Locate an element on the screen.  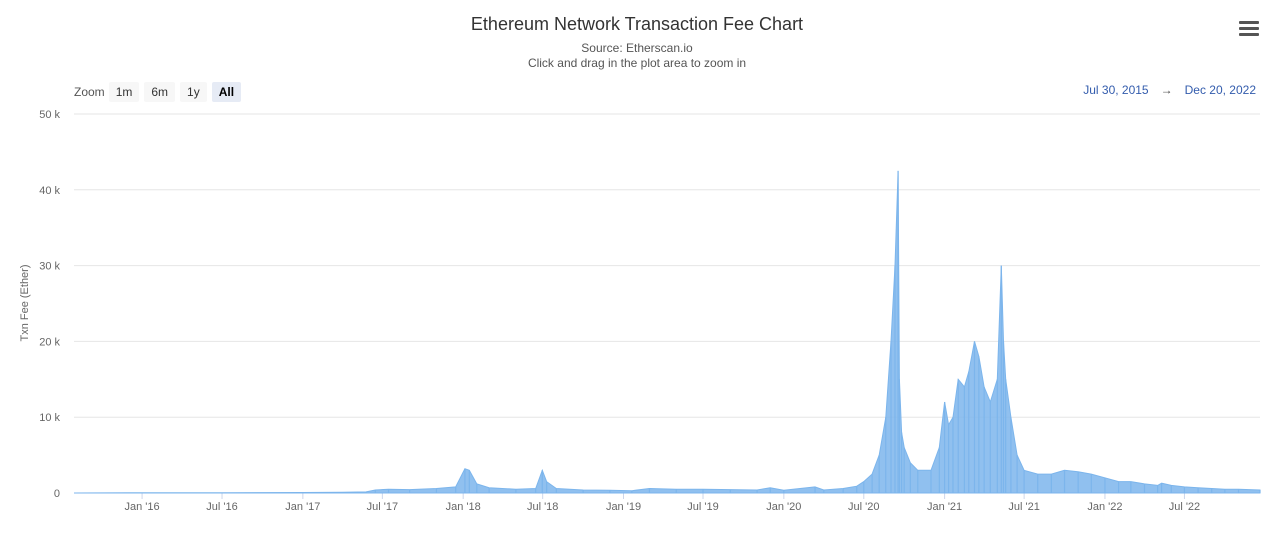
x-tick-label: Jan '20 is located at coordinates (783, 507).